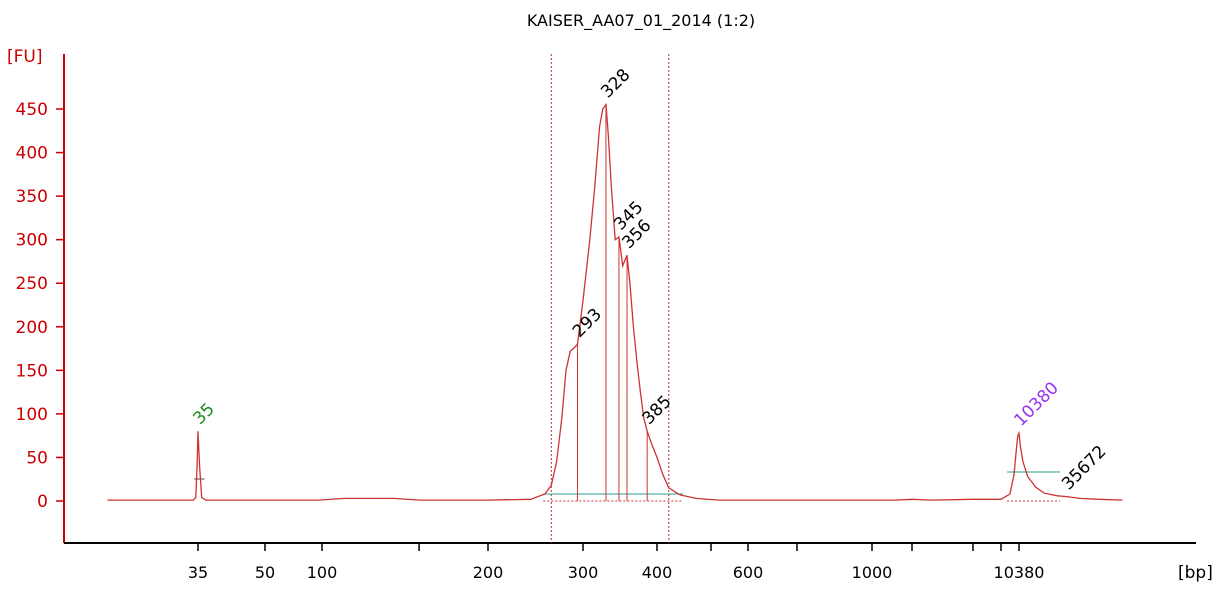 This screenshot has height=590, width=1216. What do you see at coordinates (748, 572) in the screenshot?
I see `x-tick-label: 600` at bounding box center [748, 572].